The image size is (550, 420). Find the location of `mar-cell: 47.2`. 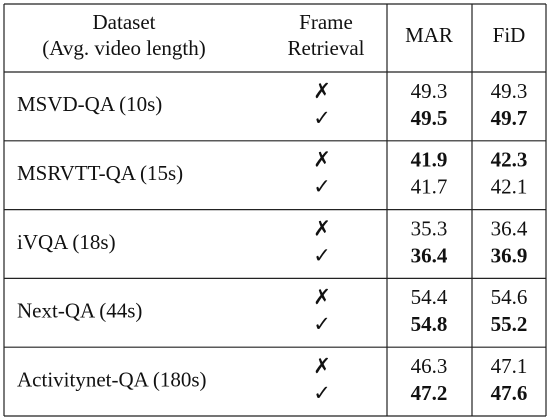

mar-cell: 47.2 is located at coordinates (429, 393).